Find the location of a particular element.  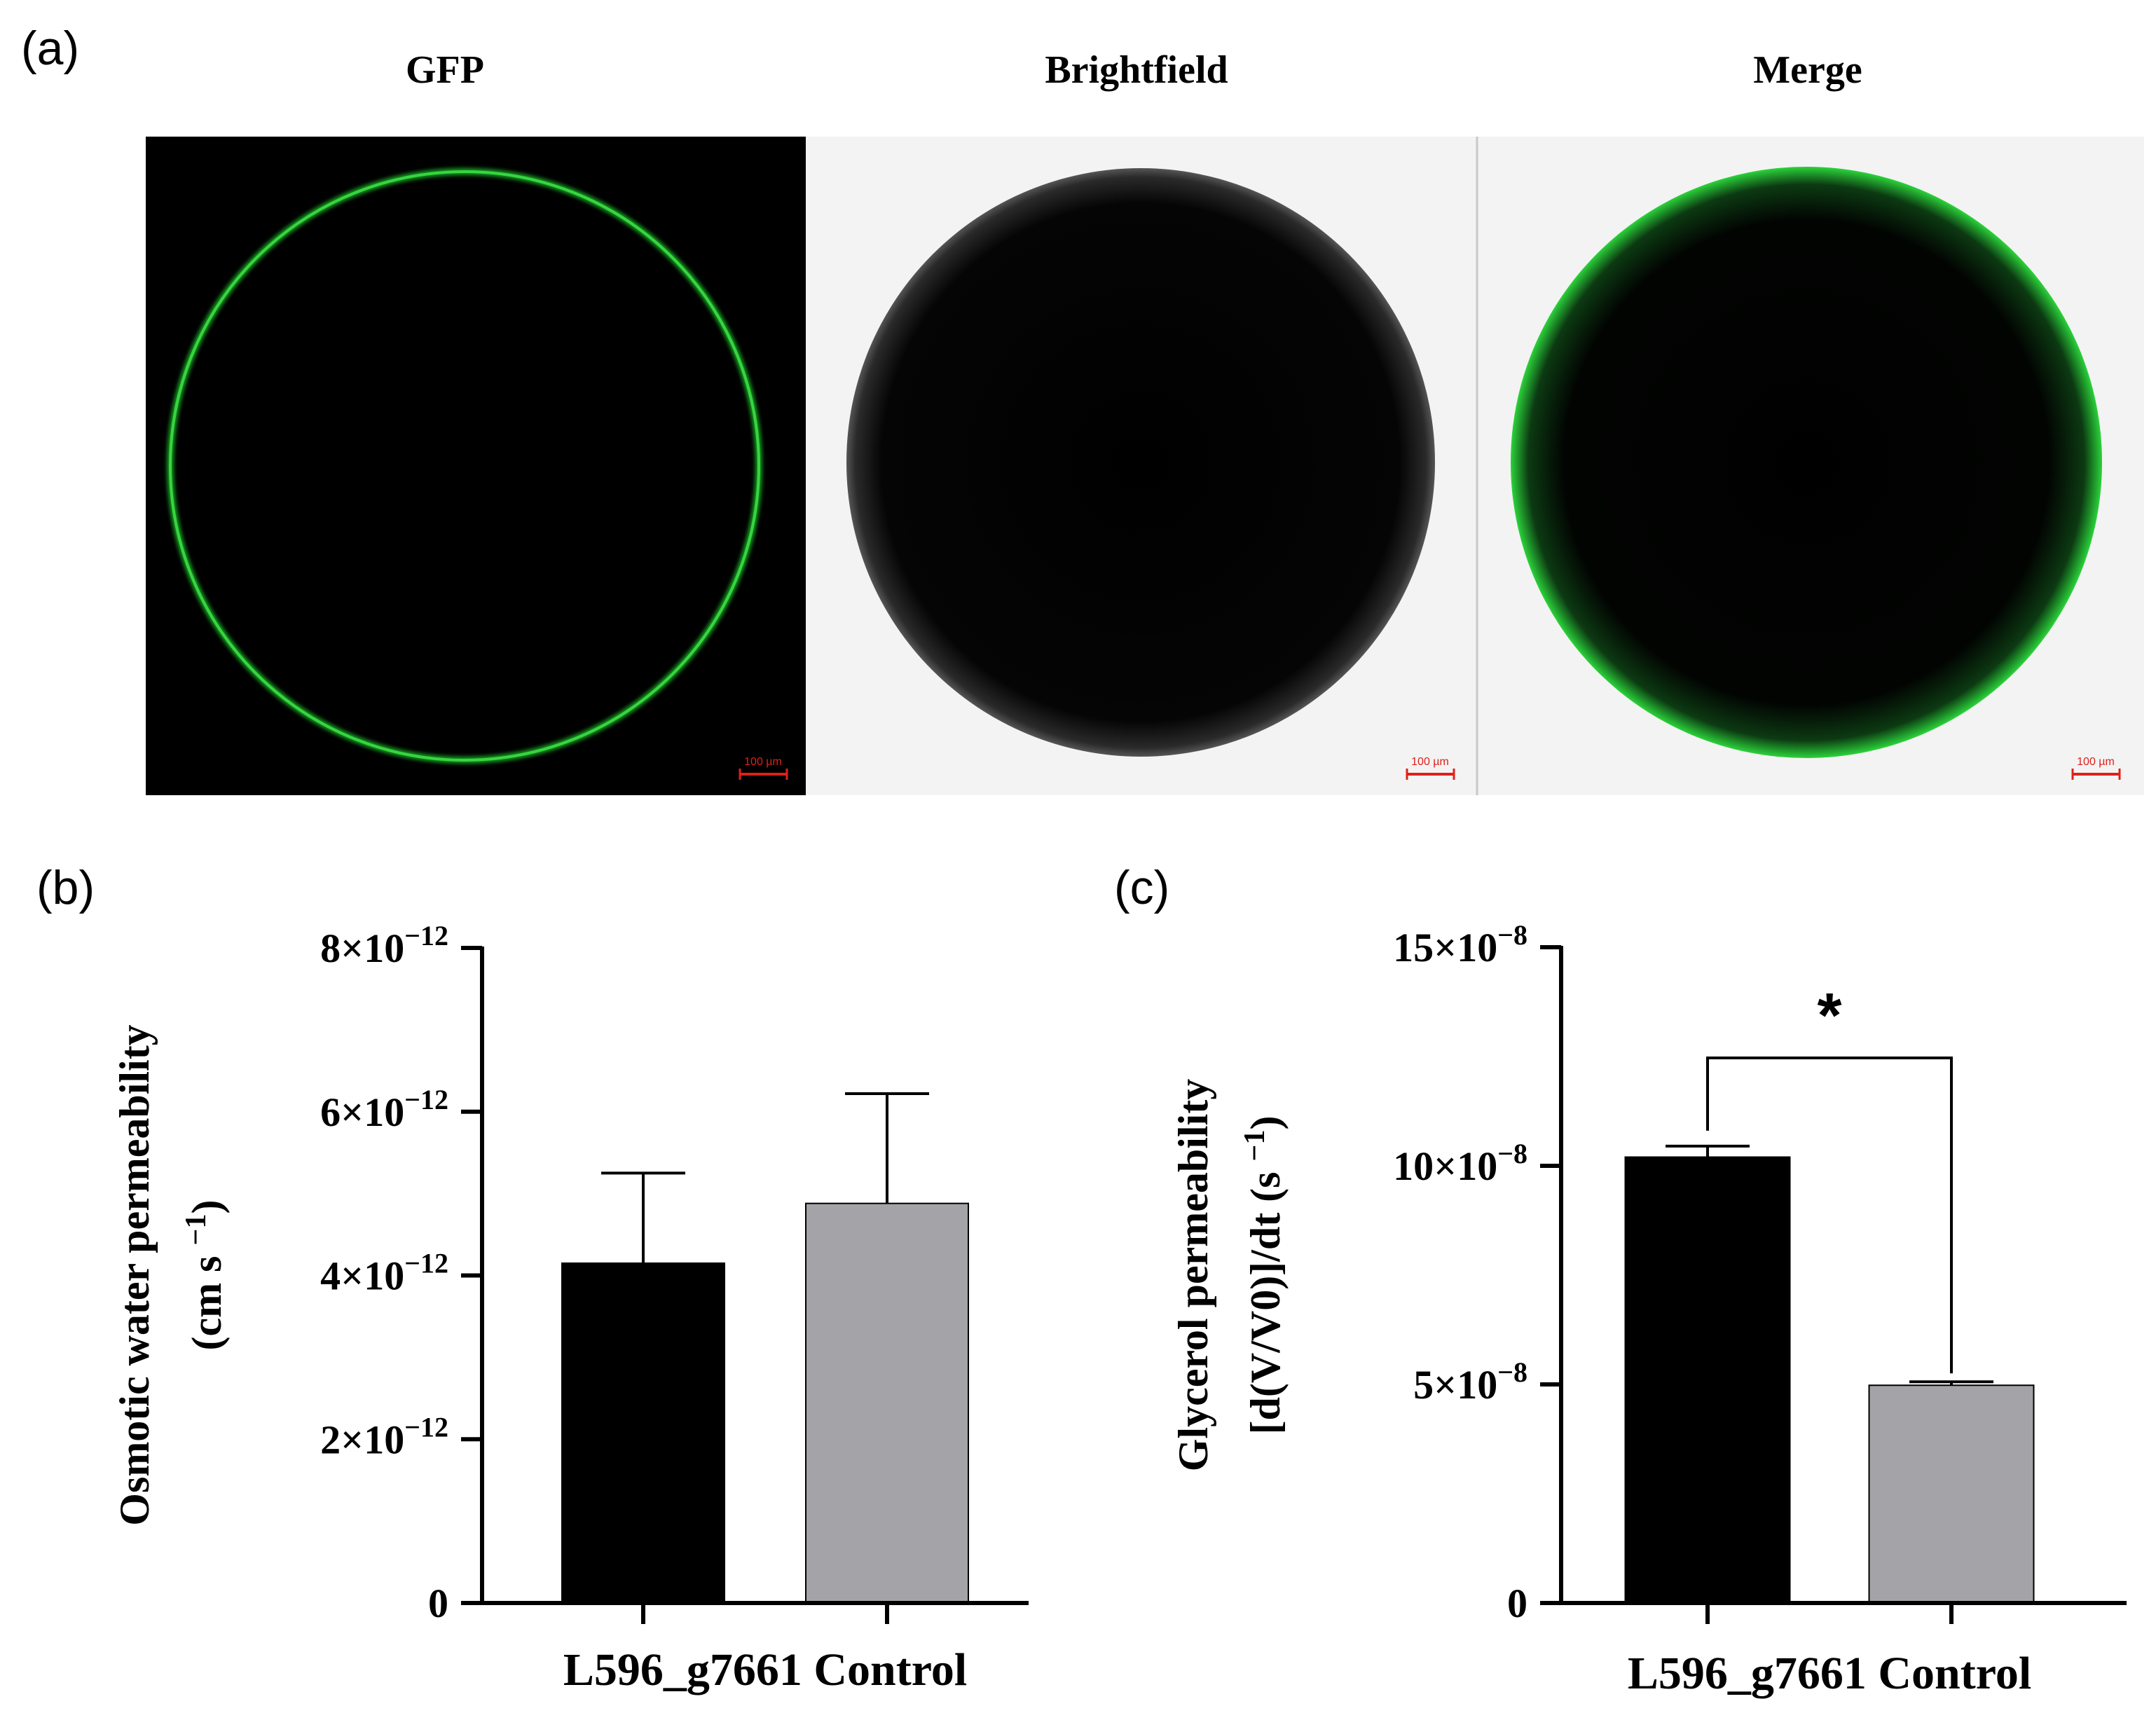

panel-c-label: (c) is located at coordinates (1142, 887).